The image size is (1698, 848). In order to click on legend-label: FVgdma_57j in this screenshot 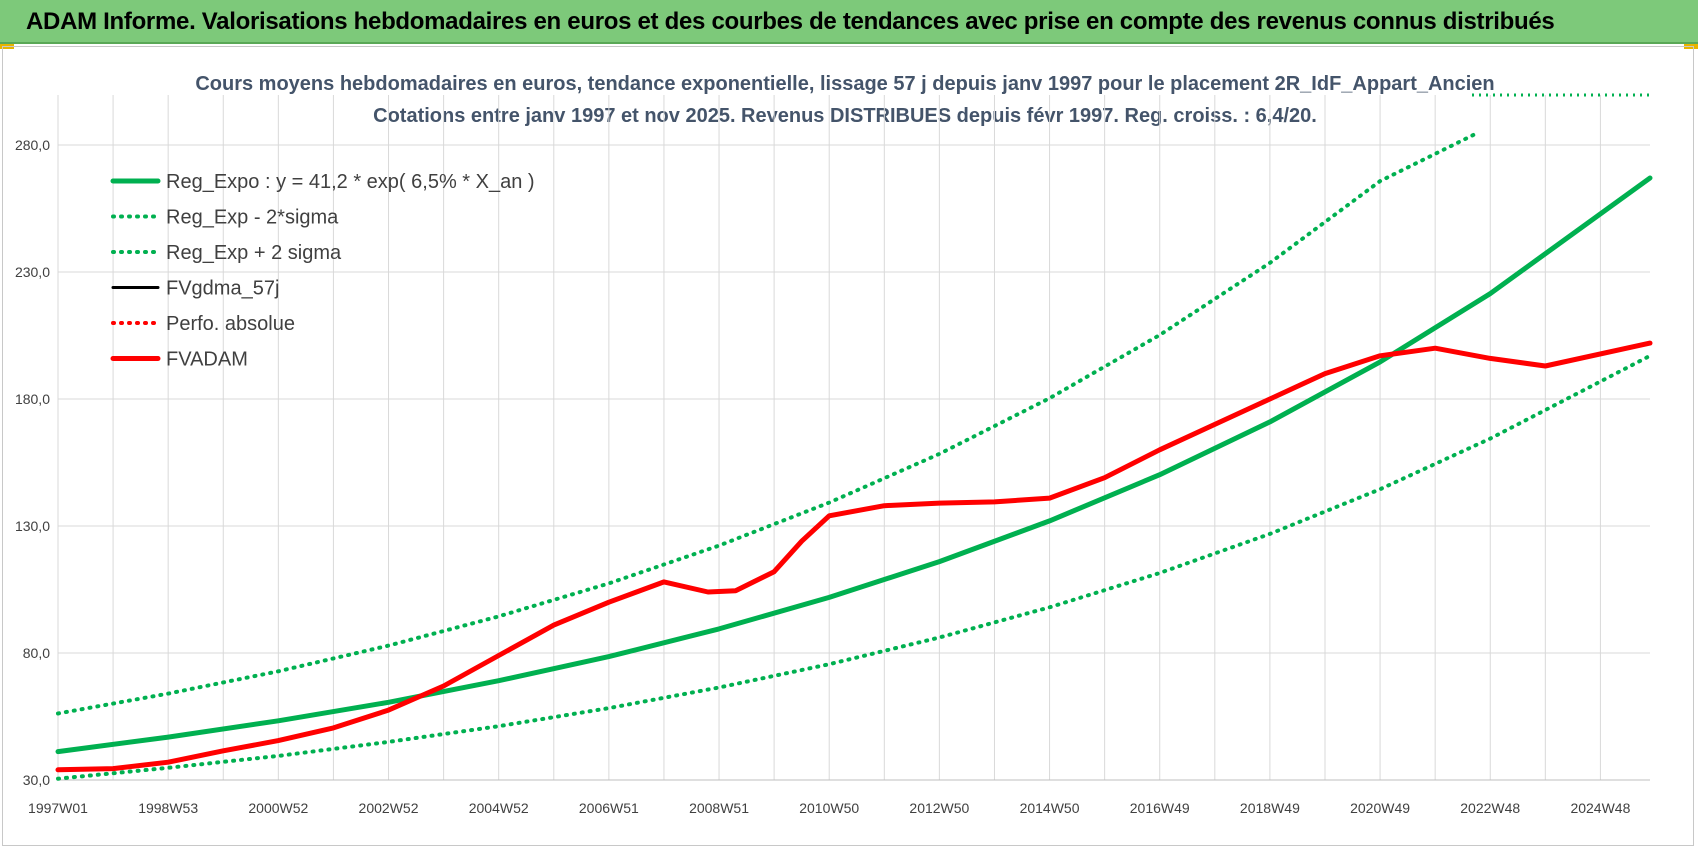, I will do `click(222, 289)`.